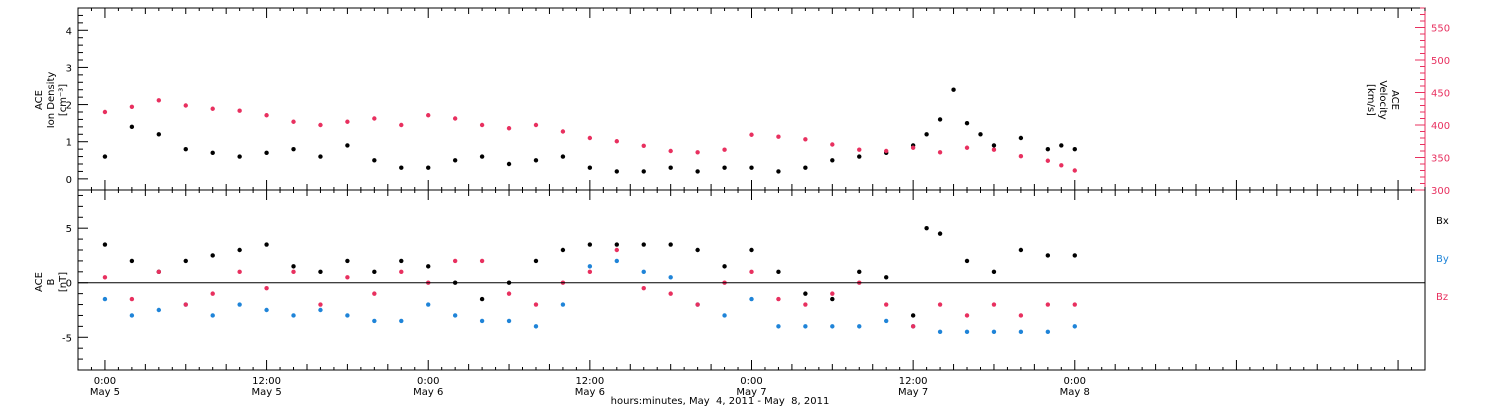 This screenshot has height=410, width=1500. I want to click on b-tick-label: -5, so click(67, 338).